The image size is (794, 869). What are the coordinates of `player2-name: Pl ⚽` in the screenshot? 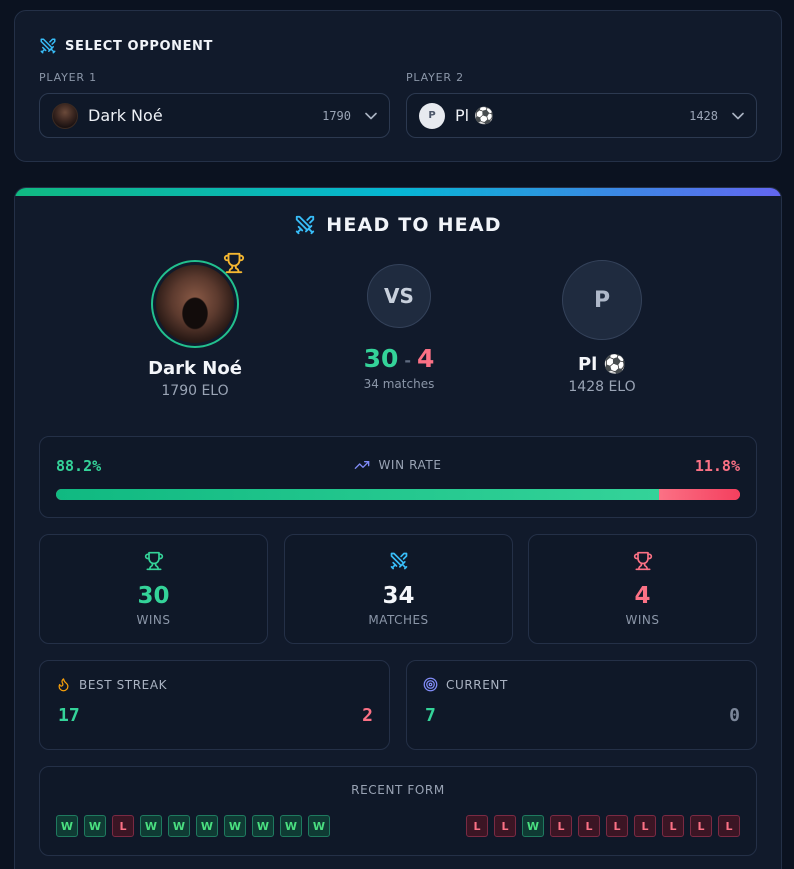 It's located at (602, 364).